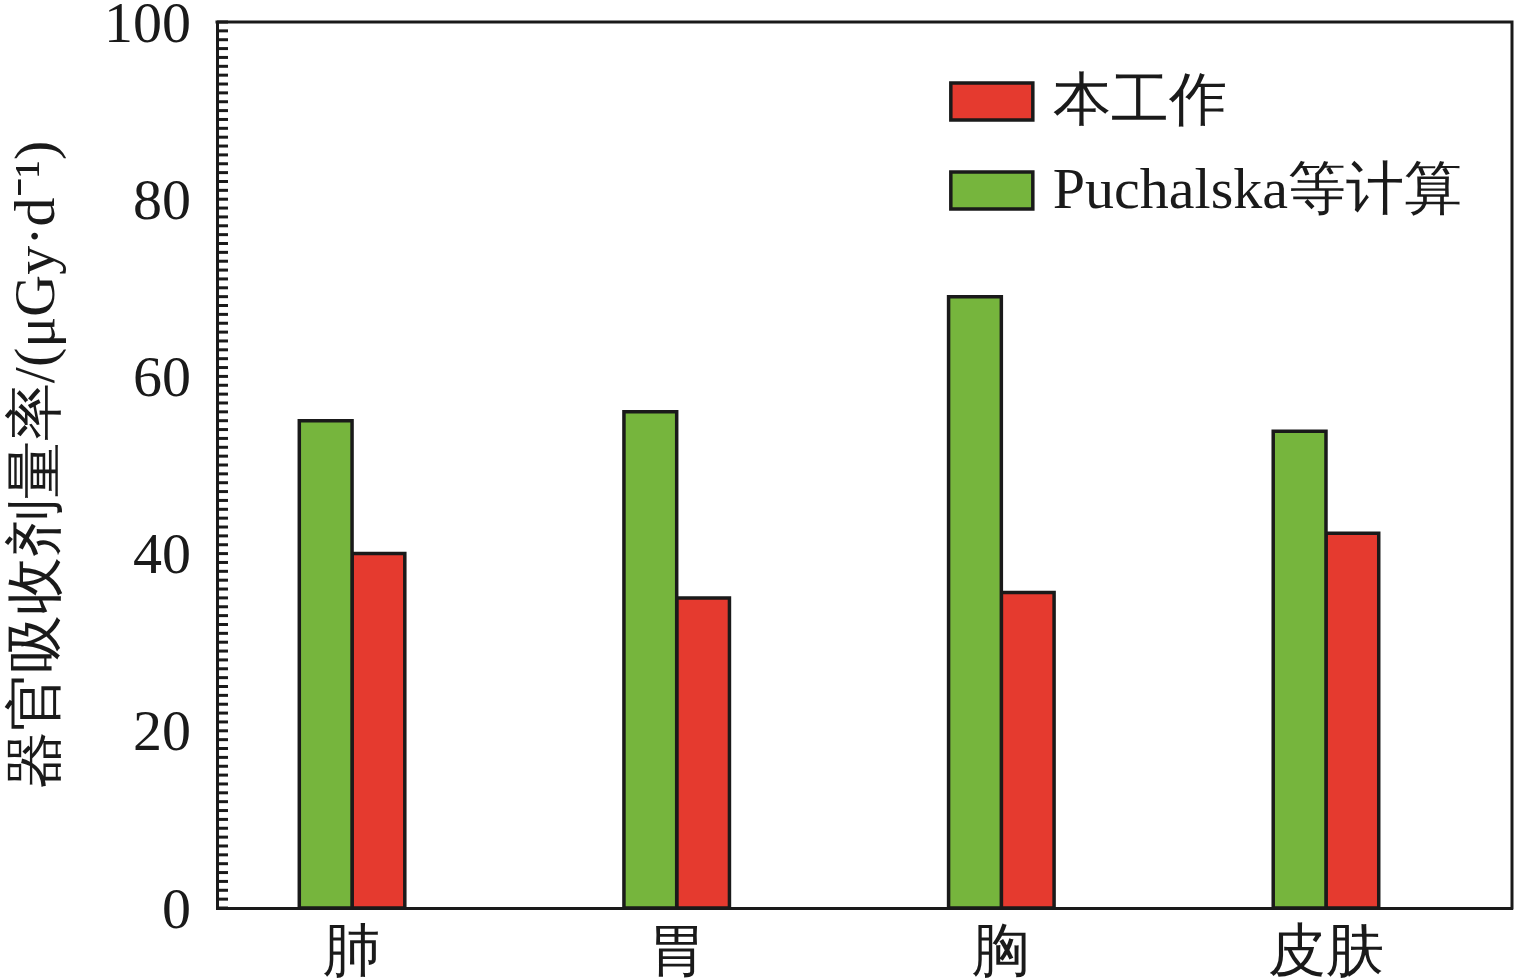 Image resolution: width=1517 pixels, height=980 pixels. I want to click on y-tick-label: 80, so click(162, 199).